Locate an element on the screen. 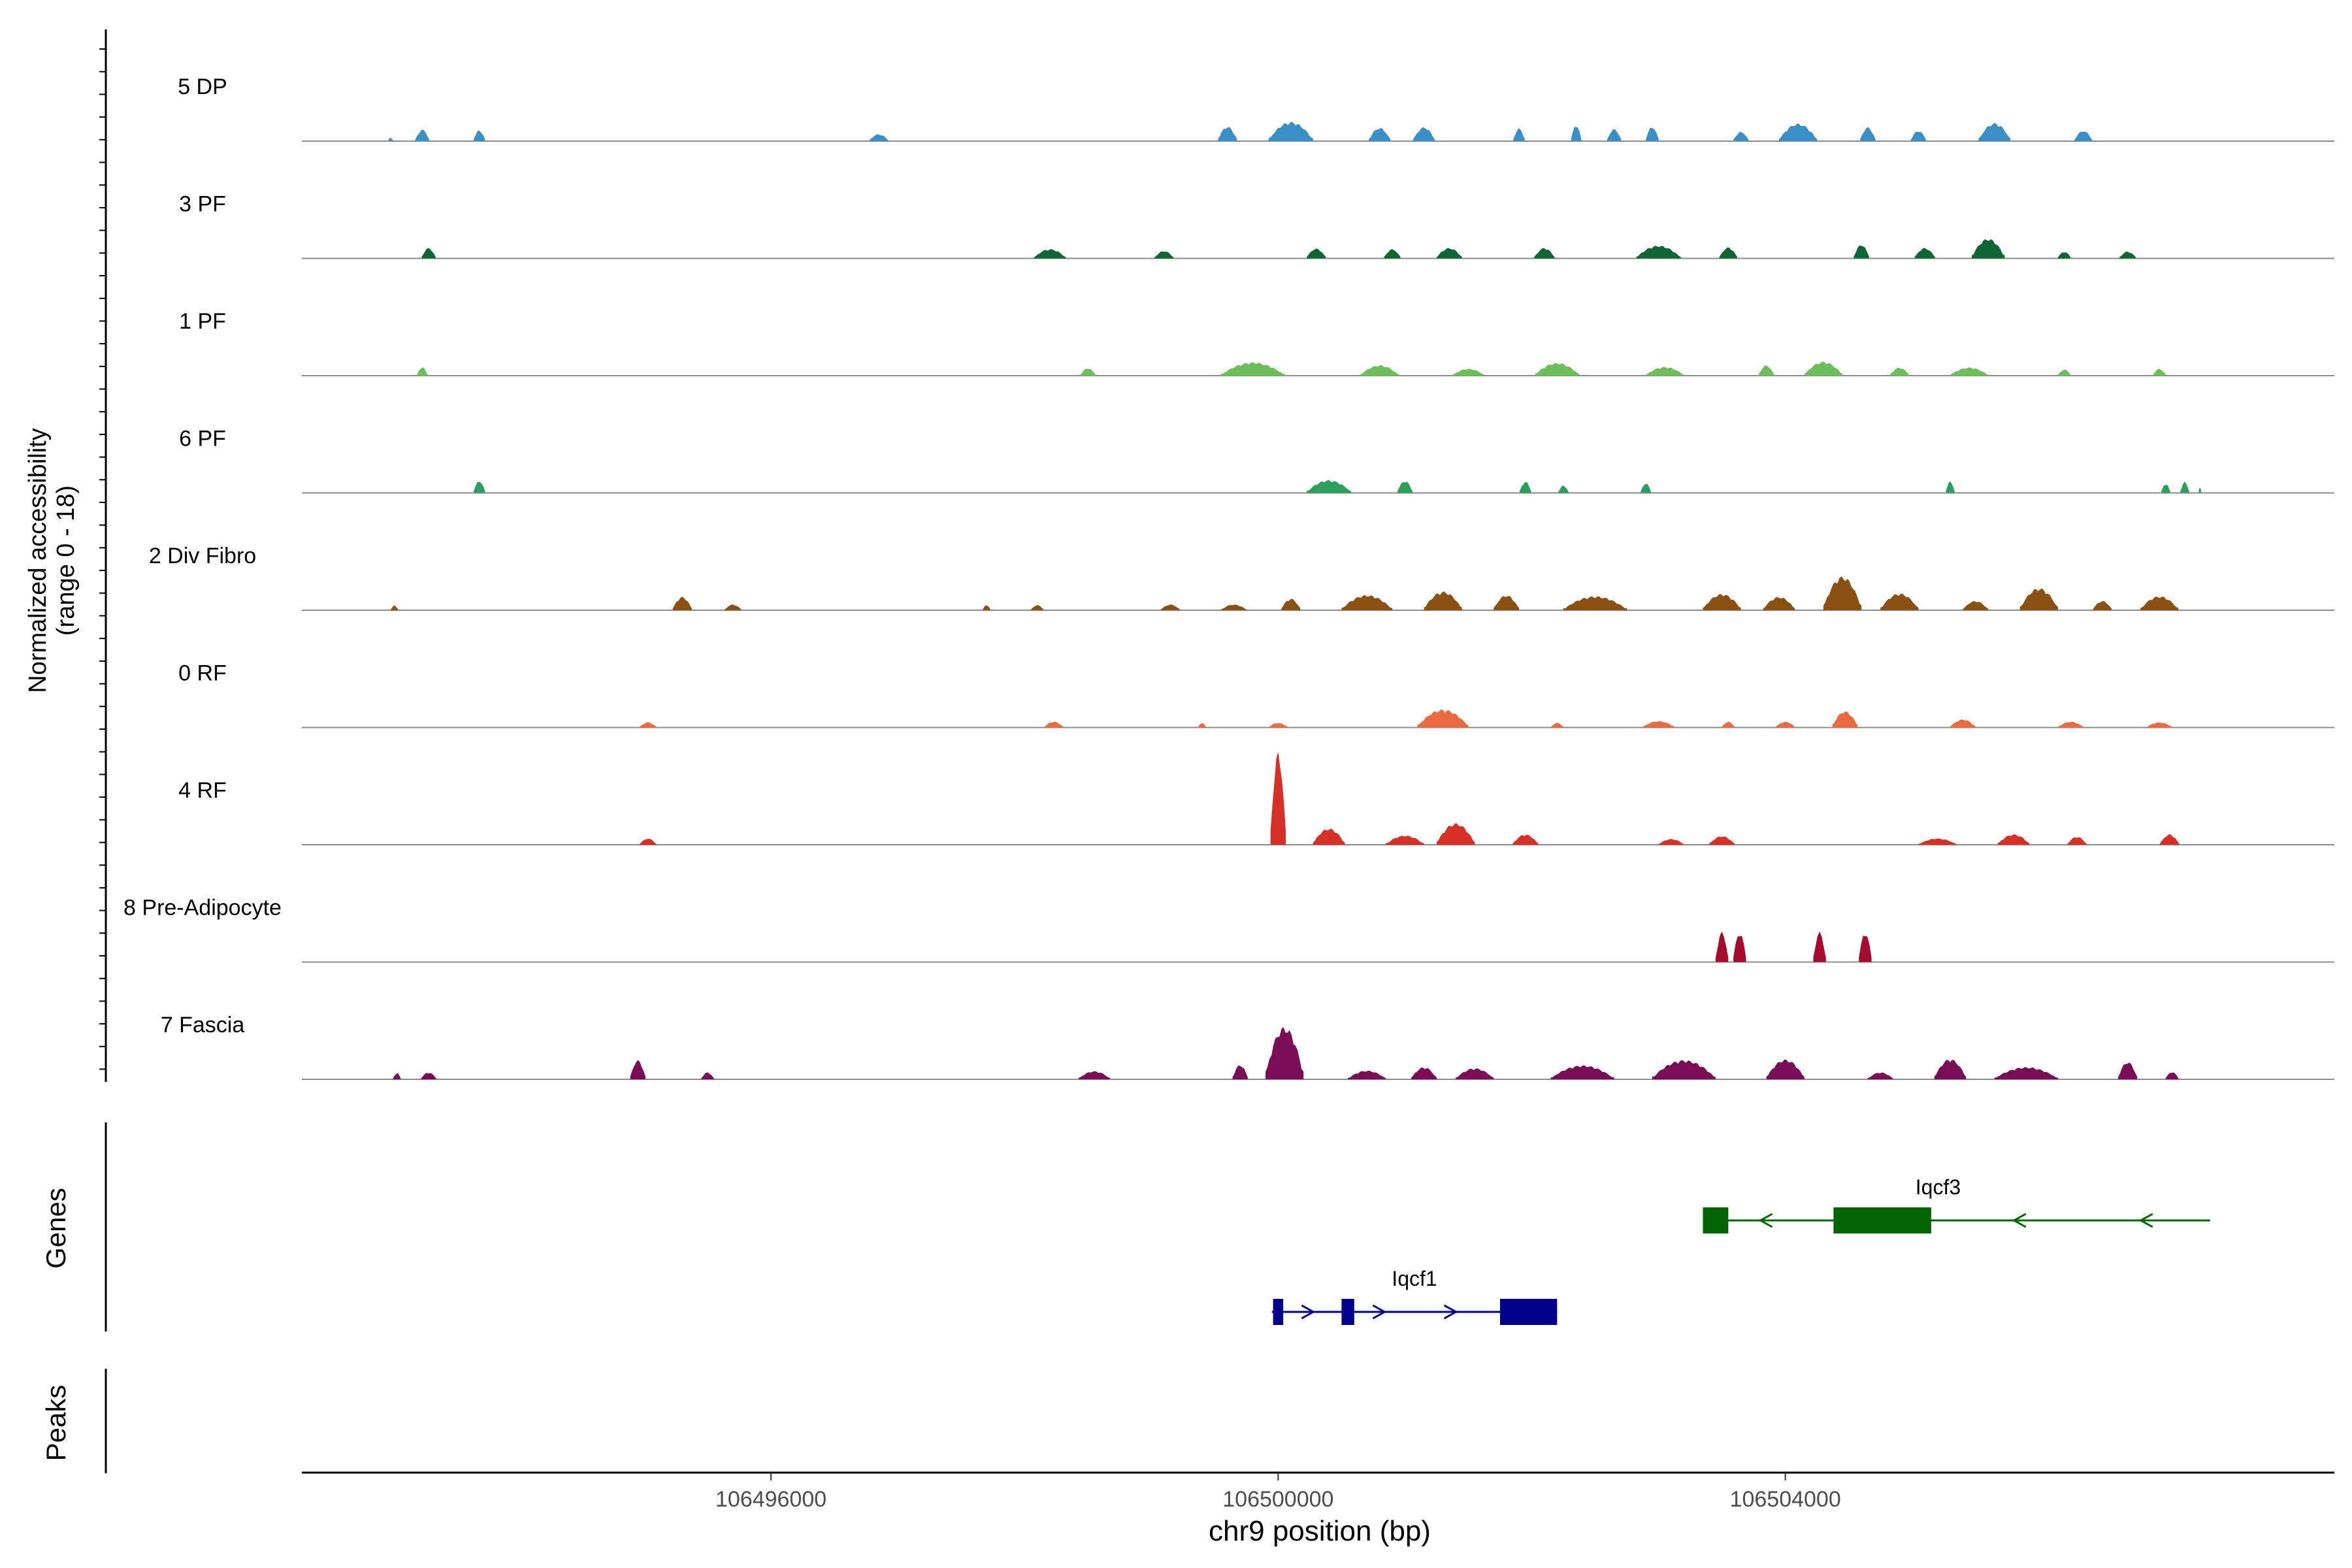 This screenshot has width=2352, height=1568. track-label: 2 Div Fibro is located at coordinates (202, 556).